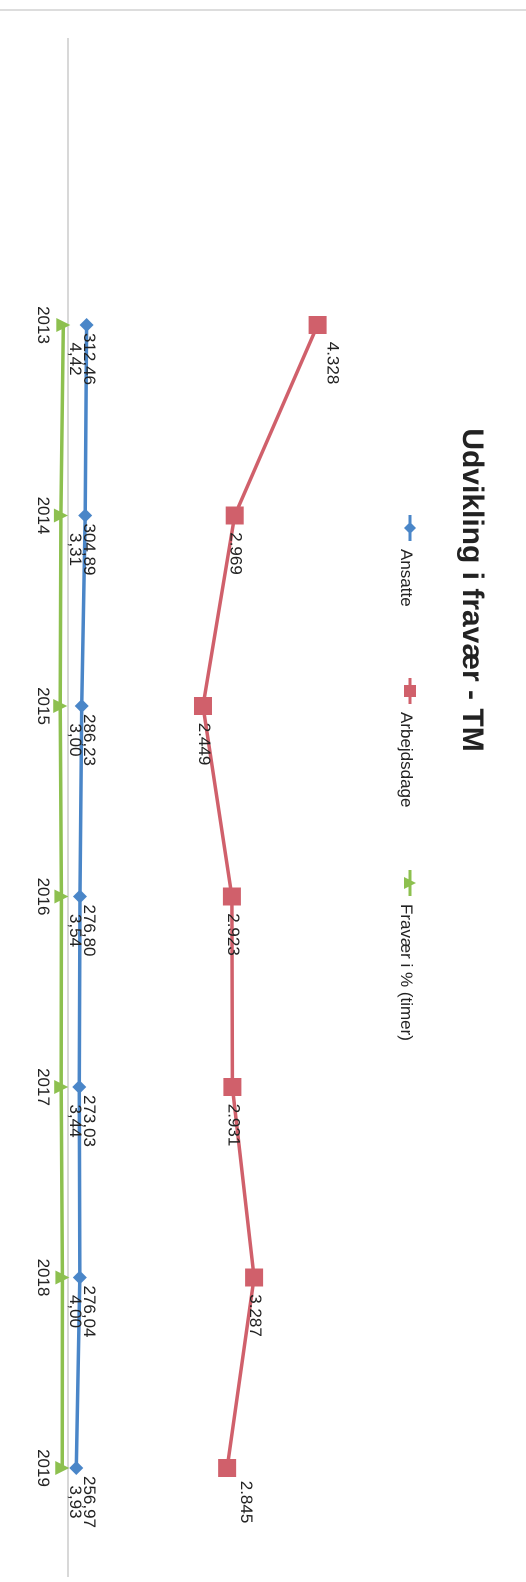 Image resolution: width=526 pixels, height=1582 pixels. What do you see at coordinates (75, 358) in the screenshot?
I see `data-label: 4,42` at bounding box center [75, 358].